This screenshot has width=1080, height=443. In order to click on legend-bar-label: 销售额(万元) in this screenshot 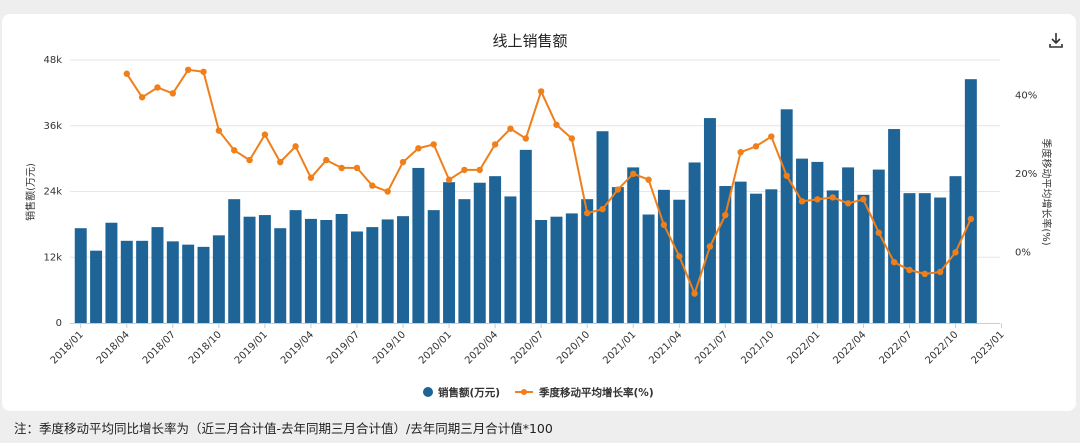, I will do `click(469, 392)`.